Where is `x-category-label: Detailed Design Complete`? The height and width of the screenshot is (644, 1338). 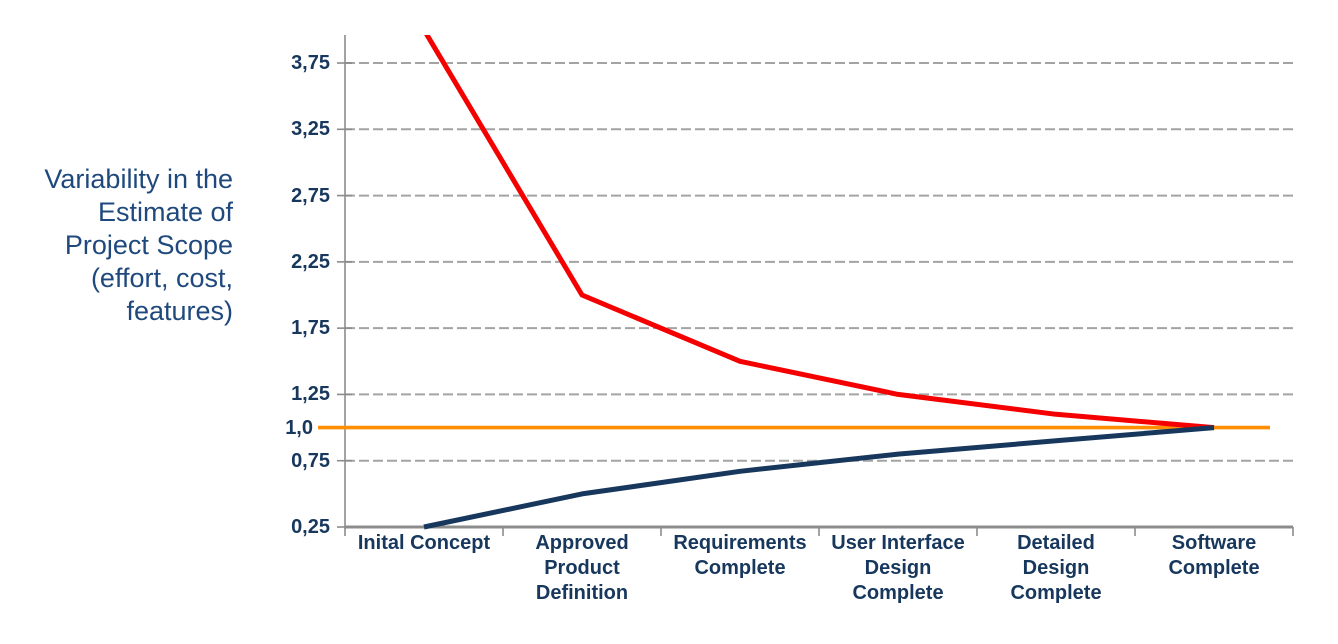 x-category-label: Detailed Design Complete is located at coordinates (1056, 568).